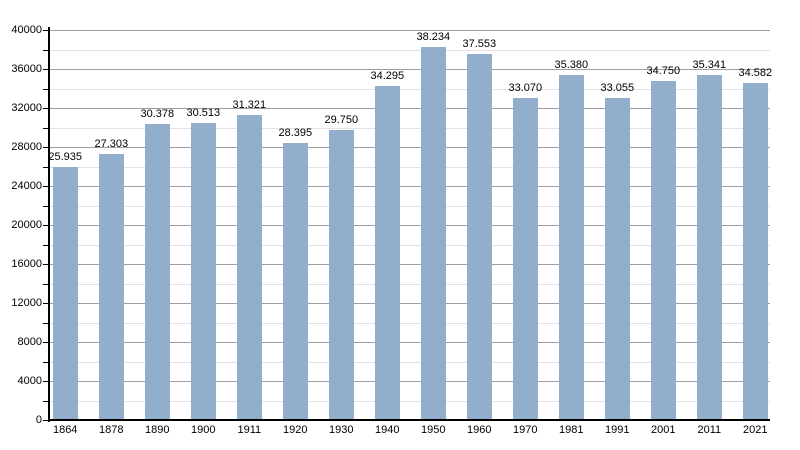 The width and height of the screenshot is (800, 450). What do you see at coordinates (341, 430) in the screenshot?
I see `x-axis-tick-label: 1930` at bounding box center [341, 430].